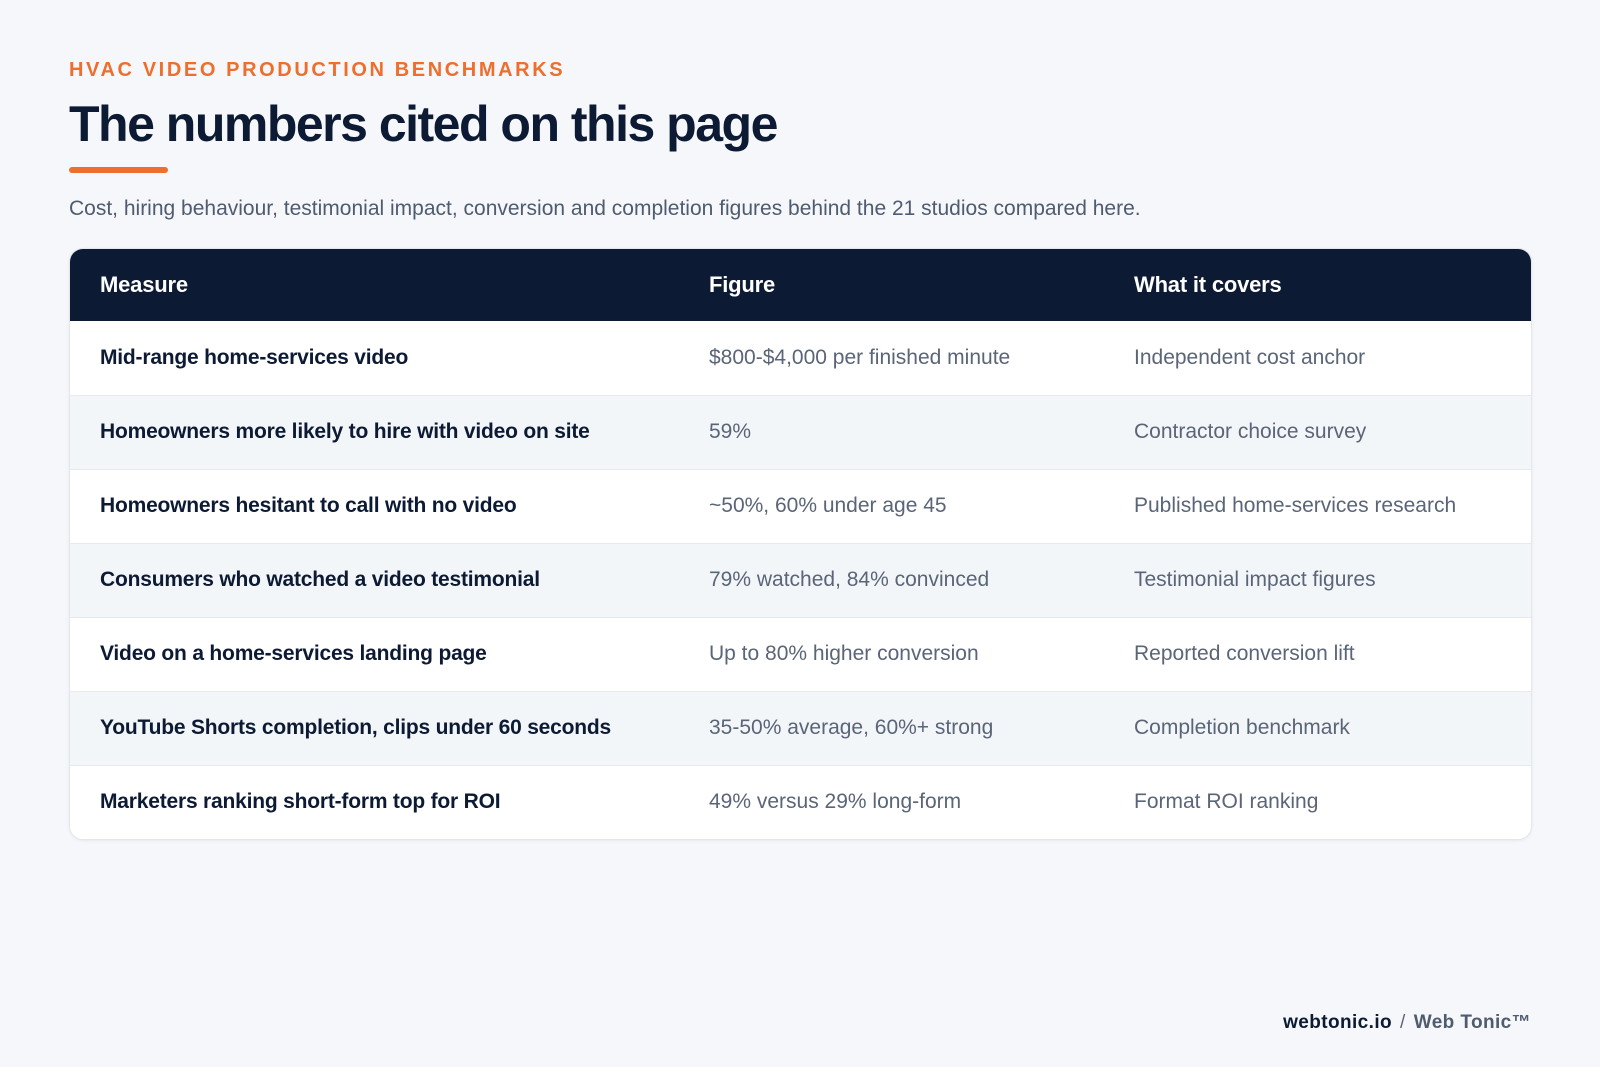  I want to click on covers-cell: Completion benchmark, so click(1242, 727).